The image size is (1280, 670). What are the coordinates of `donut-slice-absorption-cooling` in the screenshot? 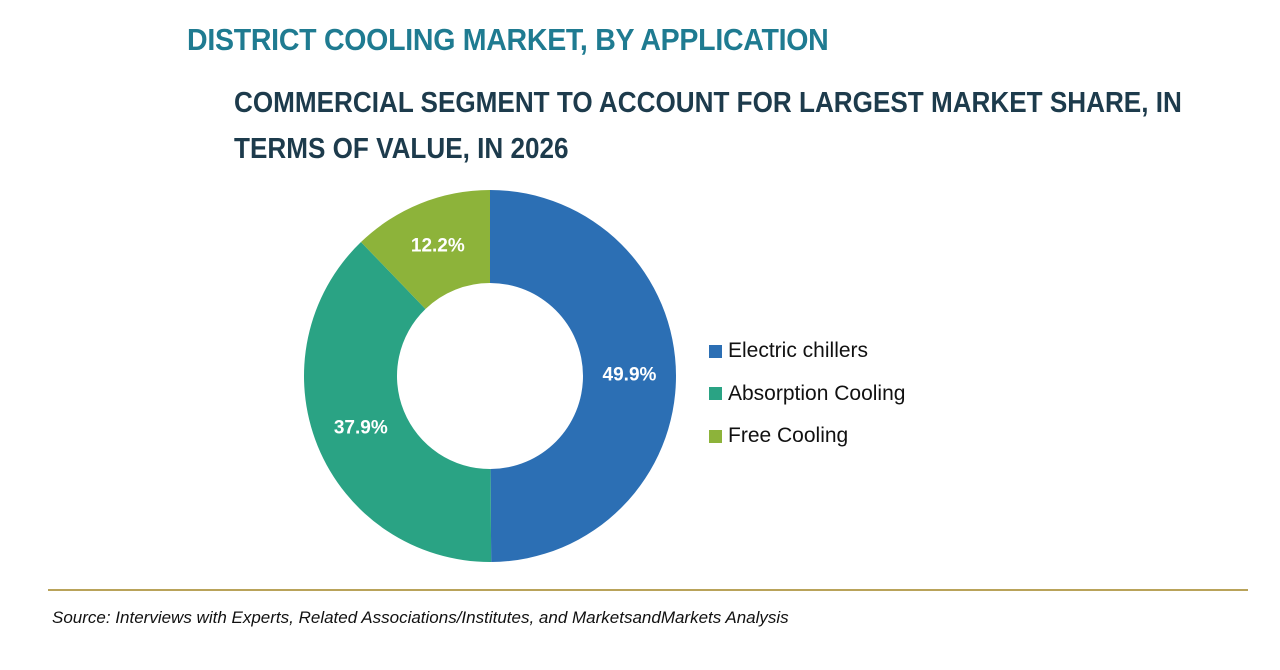 It's located at (398, 402).